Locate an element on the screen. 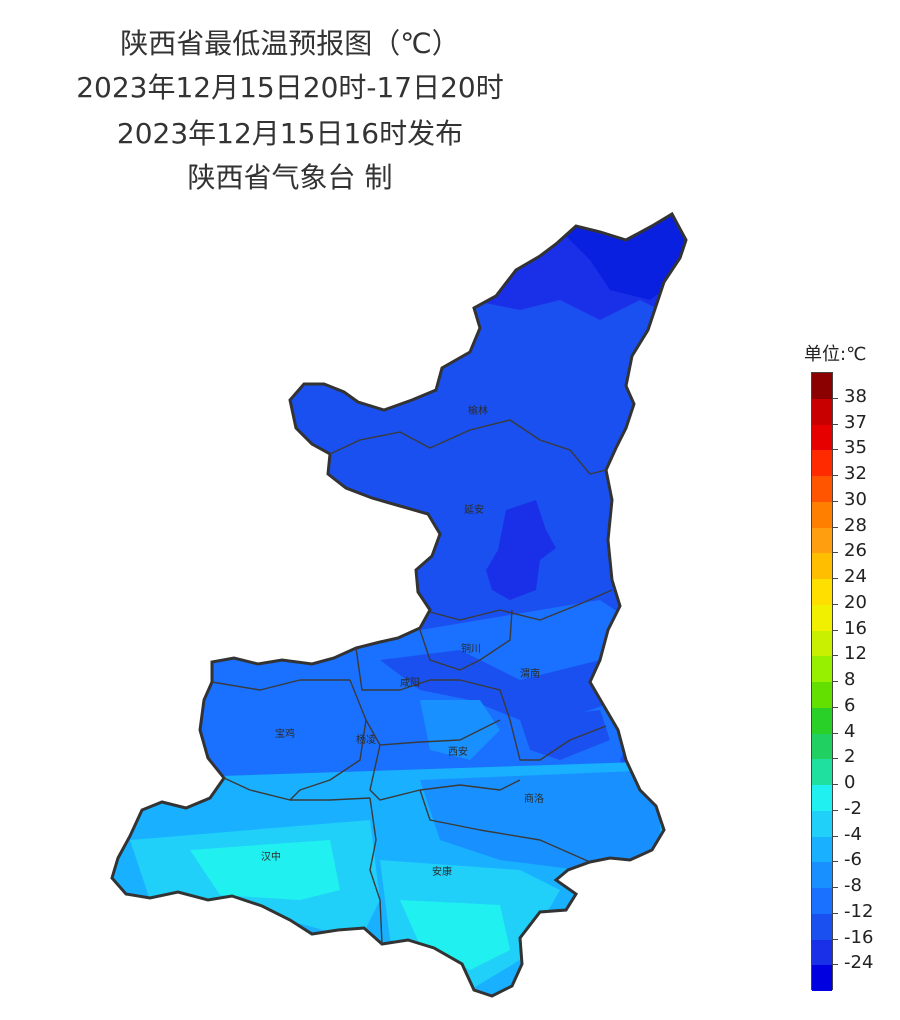 This screenshot has height=1020, width=900. legend-label: 30 is located at coordinates (855, 499).